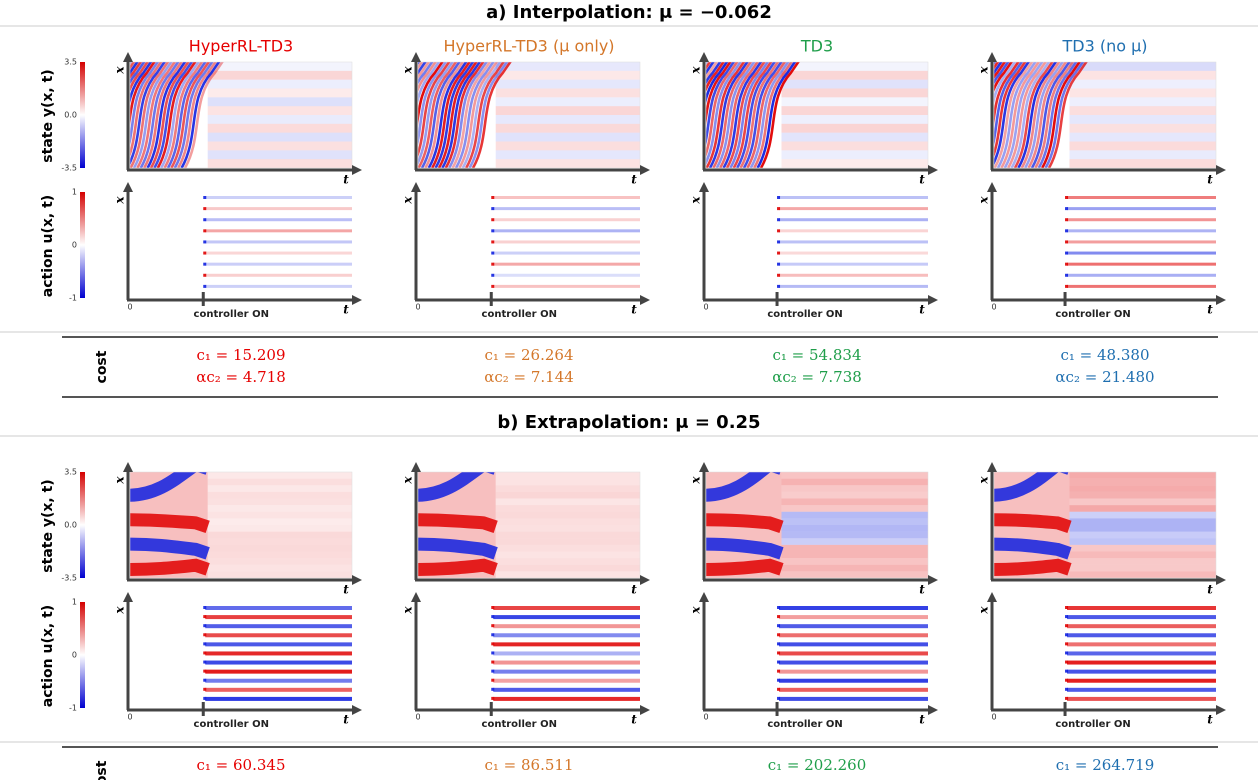 The height and width of the screenshot is (784, 1258). What do you see at coordinates (74, 192) in the screenshot?
I see `colorbar-tick-label: 1` at bounding box center [74, 192].